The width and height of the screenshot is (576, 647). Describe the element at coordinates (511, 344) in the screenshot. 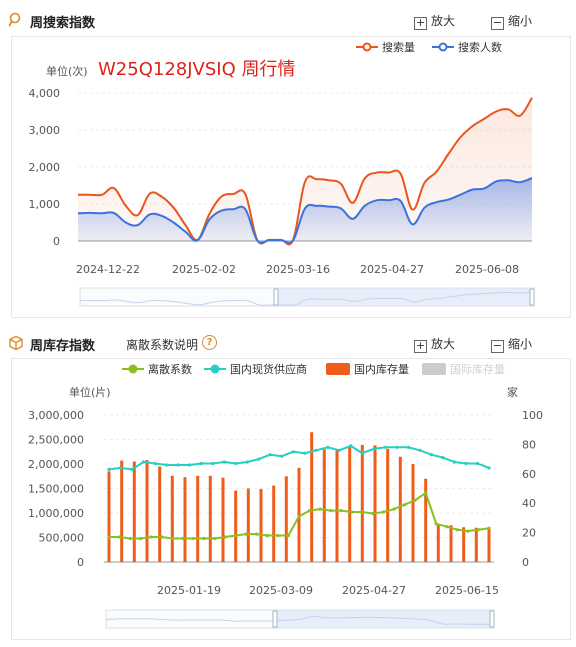

I see `inventory-zoom-out-button: − 缩小` at that location.